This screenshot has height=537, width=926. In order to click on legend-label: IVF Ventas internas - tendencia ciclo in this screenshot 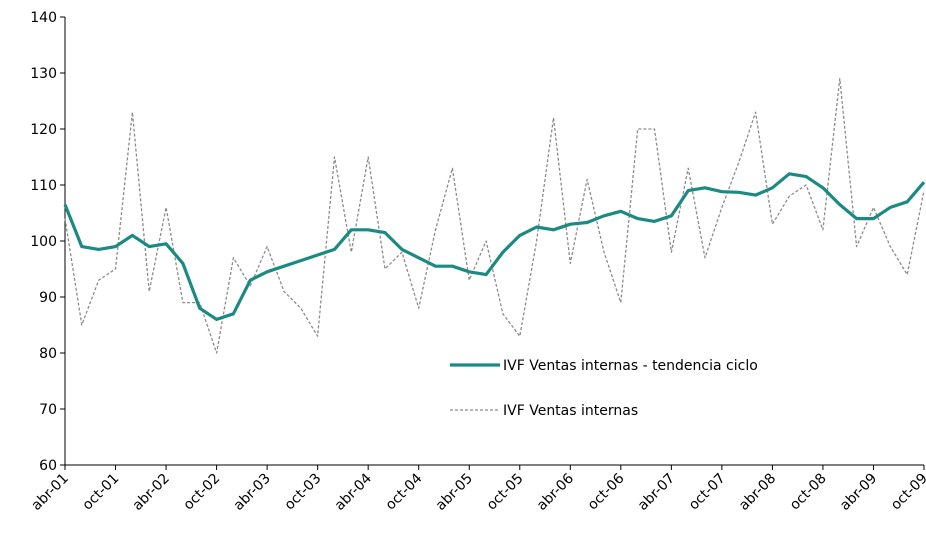, I will do `click(630, 366)`.